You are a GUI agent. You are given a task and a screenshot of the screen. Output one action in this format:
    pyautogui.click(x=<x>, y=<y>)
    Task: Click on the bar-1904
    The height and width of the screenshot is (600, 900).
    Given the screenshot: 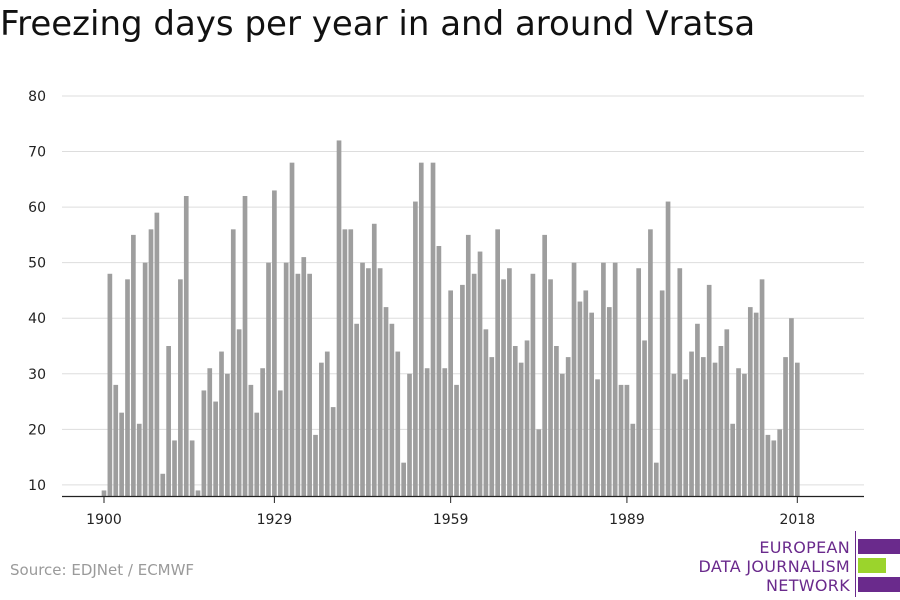 What is the action you would take?
    pyautogui.click(x=127, y=387)
    